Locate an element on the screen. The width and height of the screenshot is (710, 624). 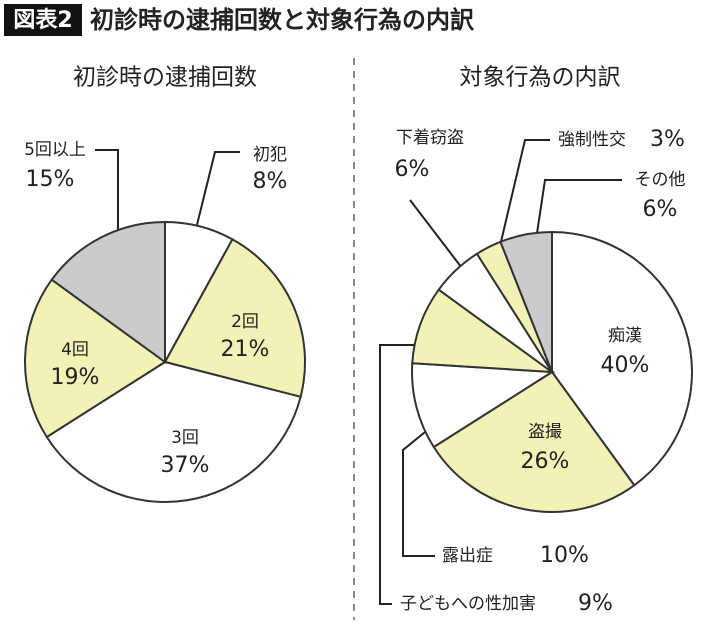
slice-label: 露出症 is located at coordinates (467, 556).